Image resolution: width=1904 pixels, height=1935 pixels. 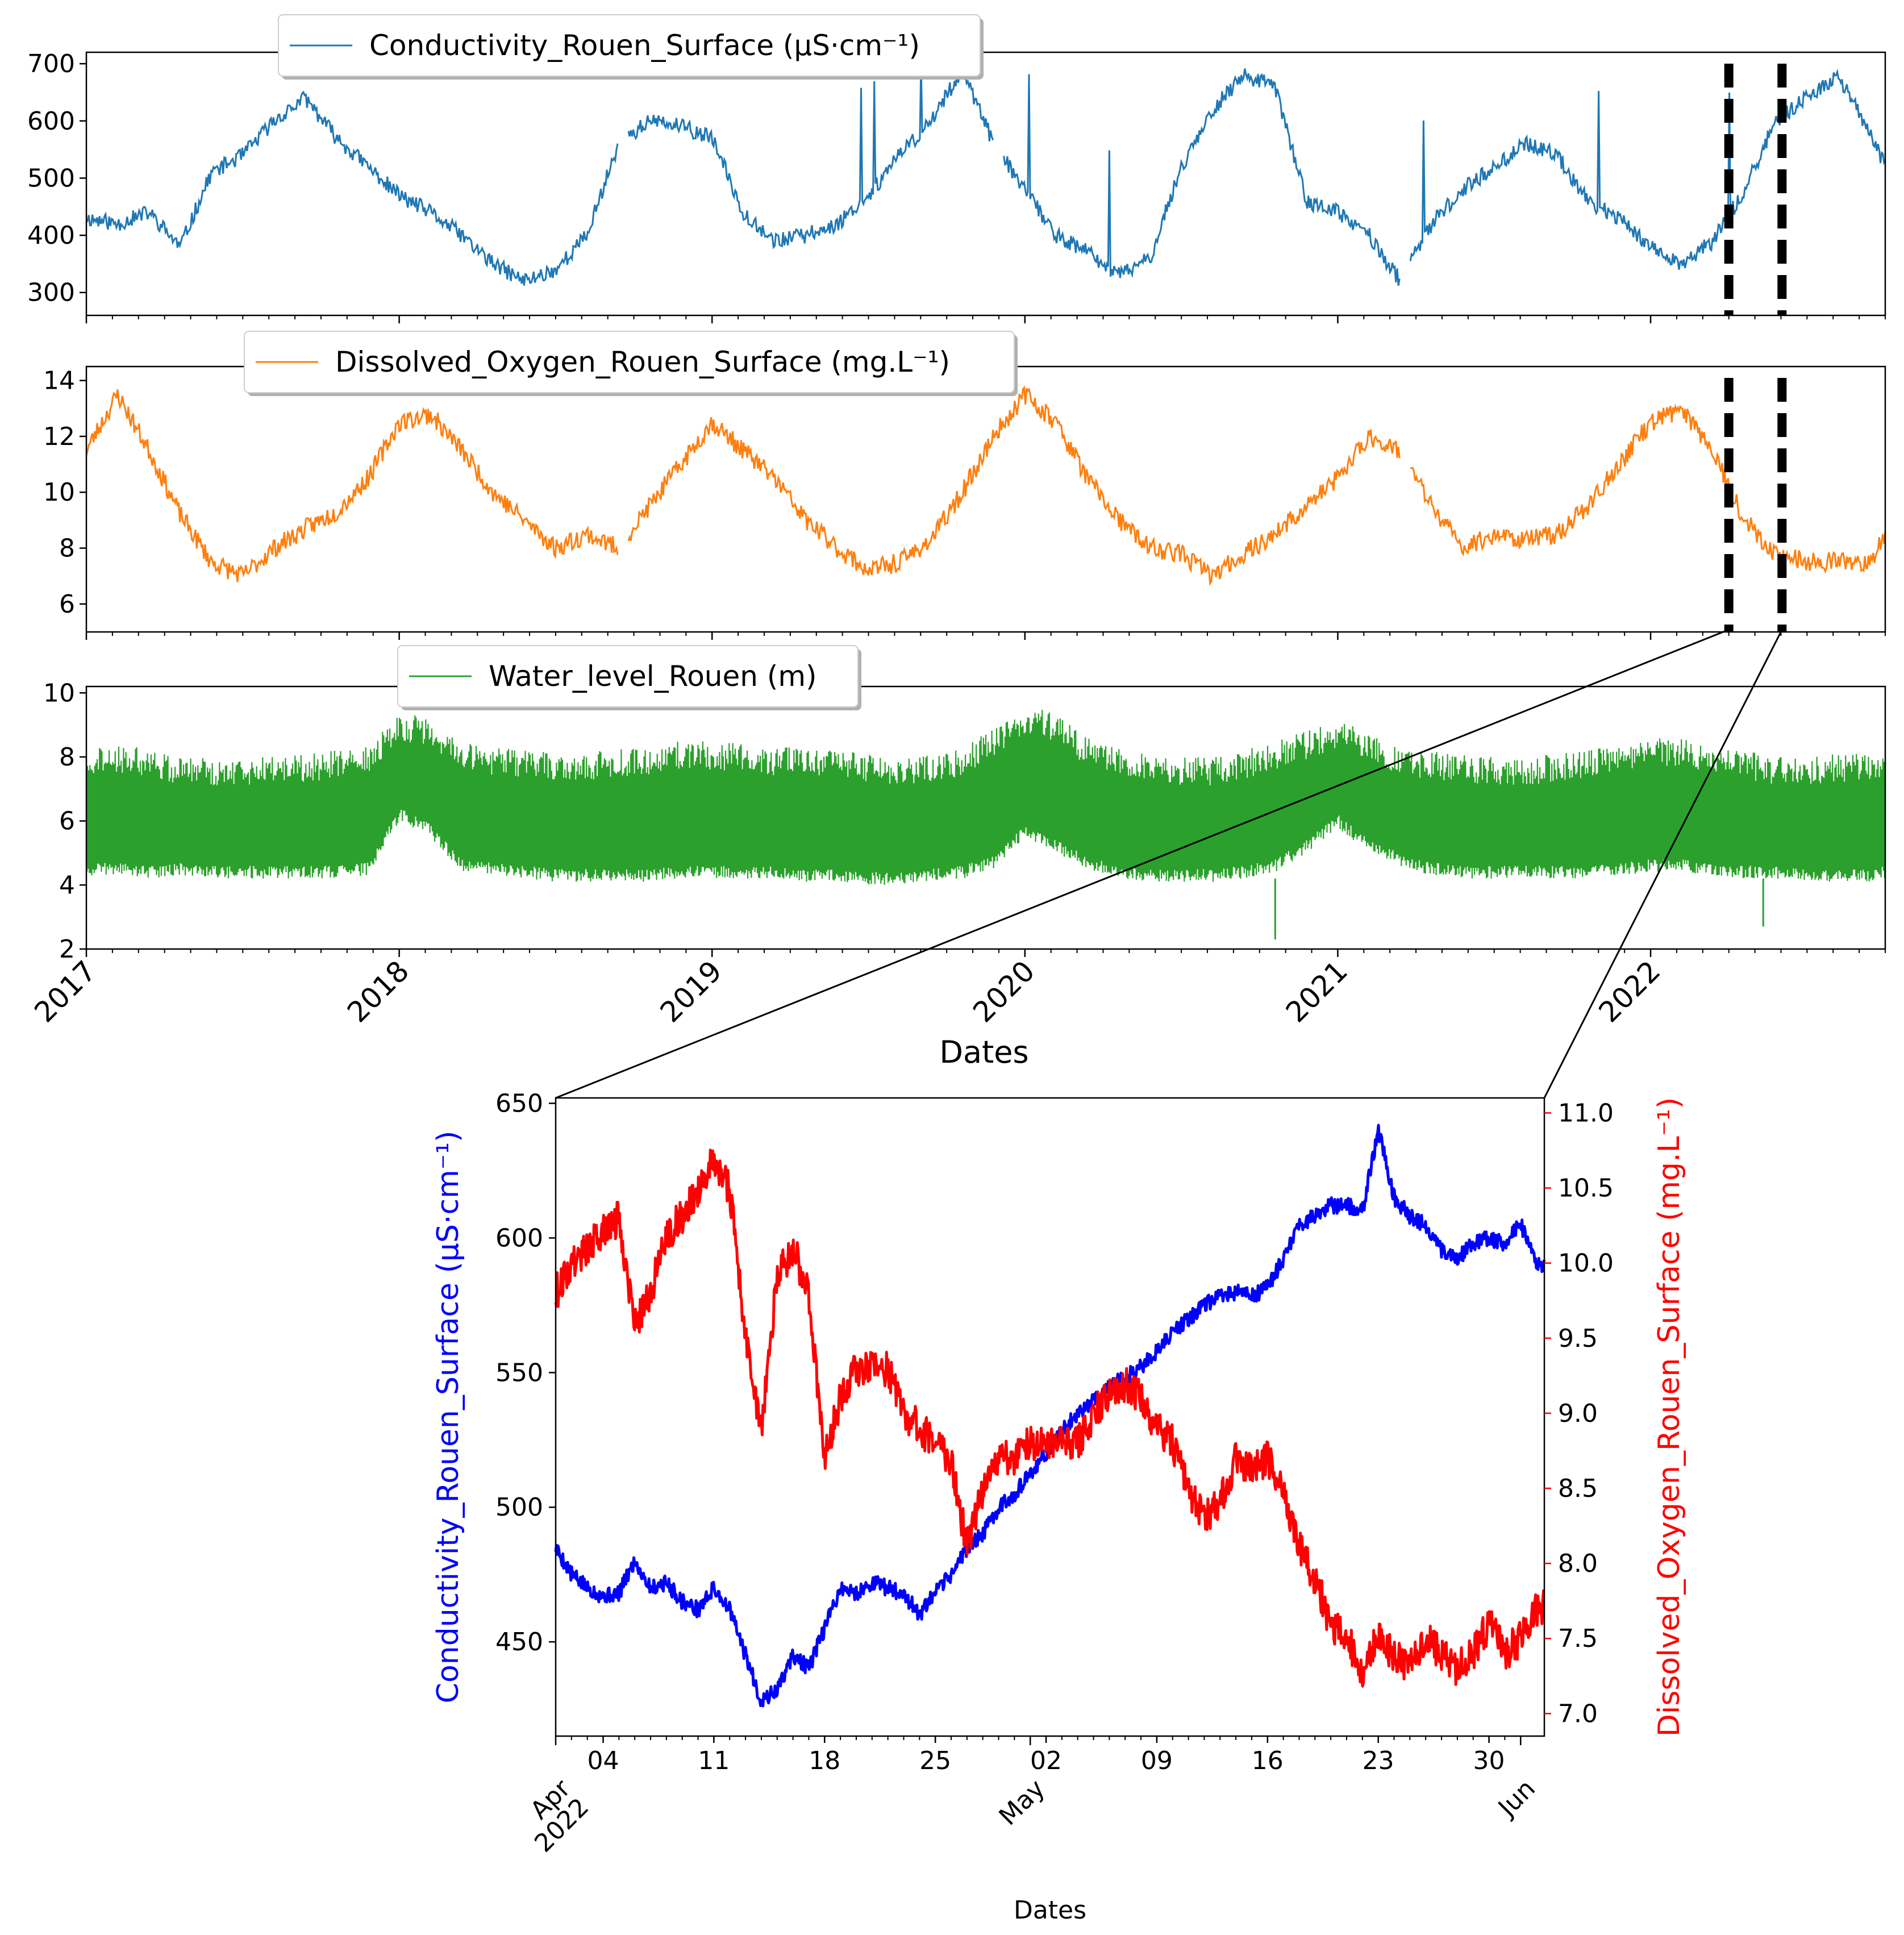 What do you see at coordinates (67, 885) in the screenshot?
I see `y-tick-label: 4` at bounding box center [67, 885].